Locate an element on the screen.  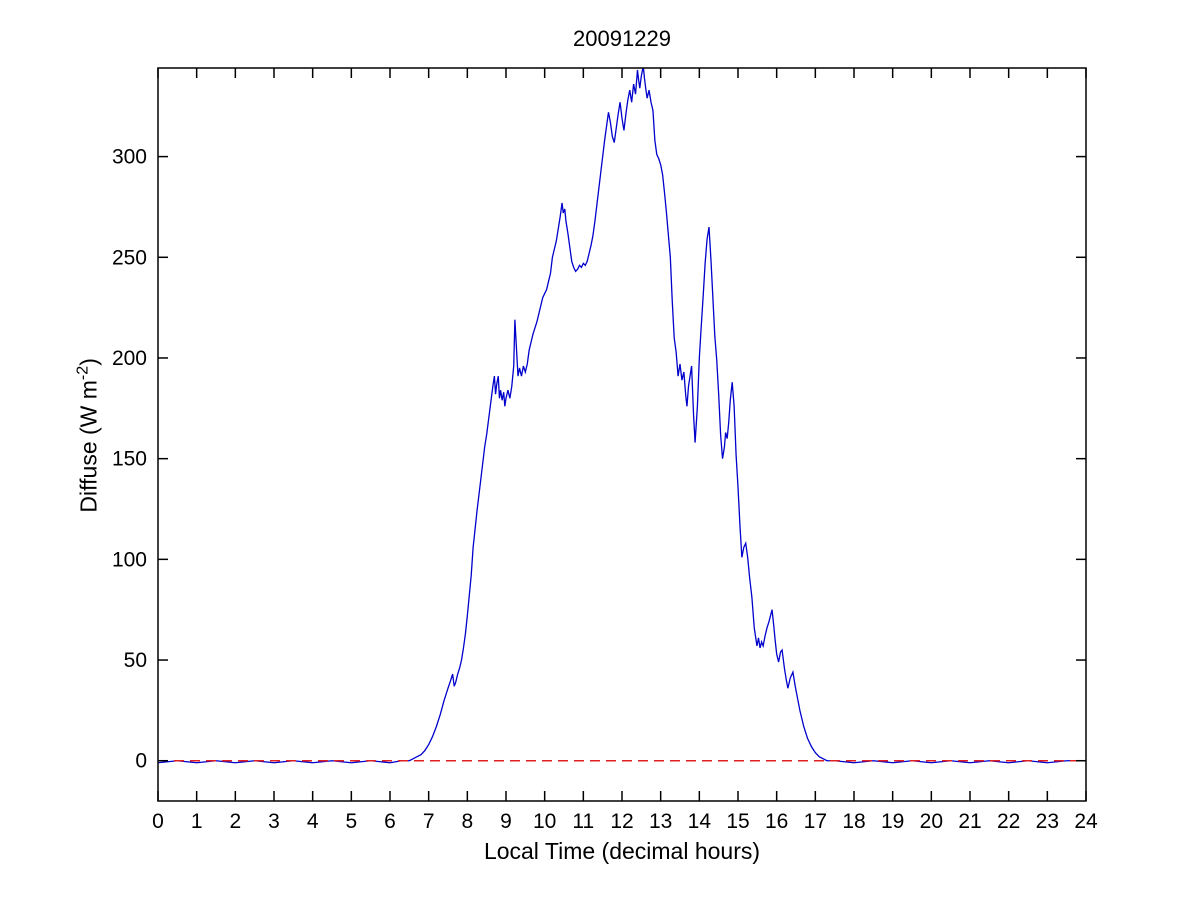
y-tick-label: 150 is located at coordinates (129, 459).